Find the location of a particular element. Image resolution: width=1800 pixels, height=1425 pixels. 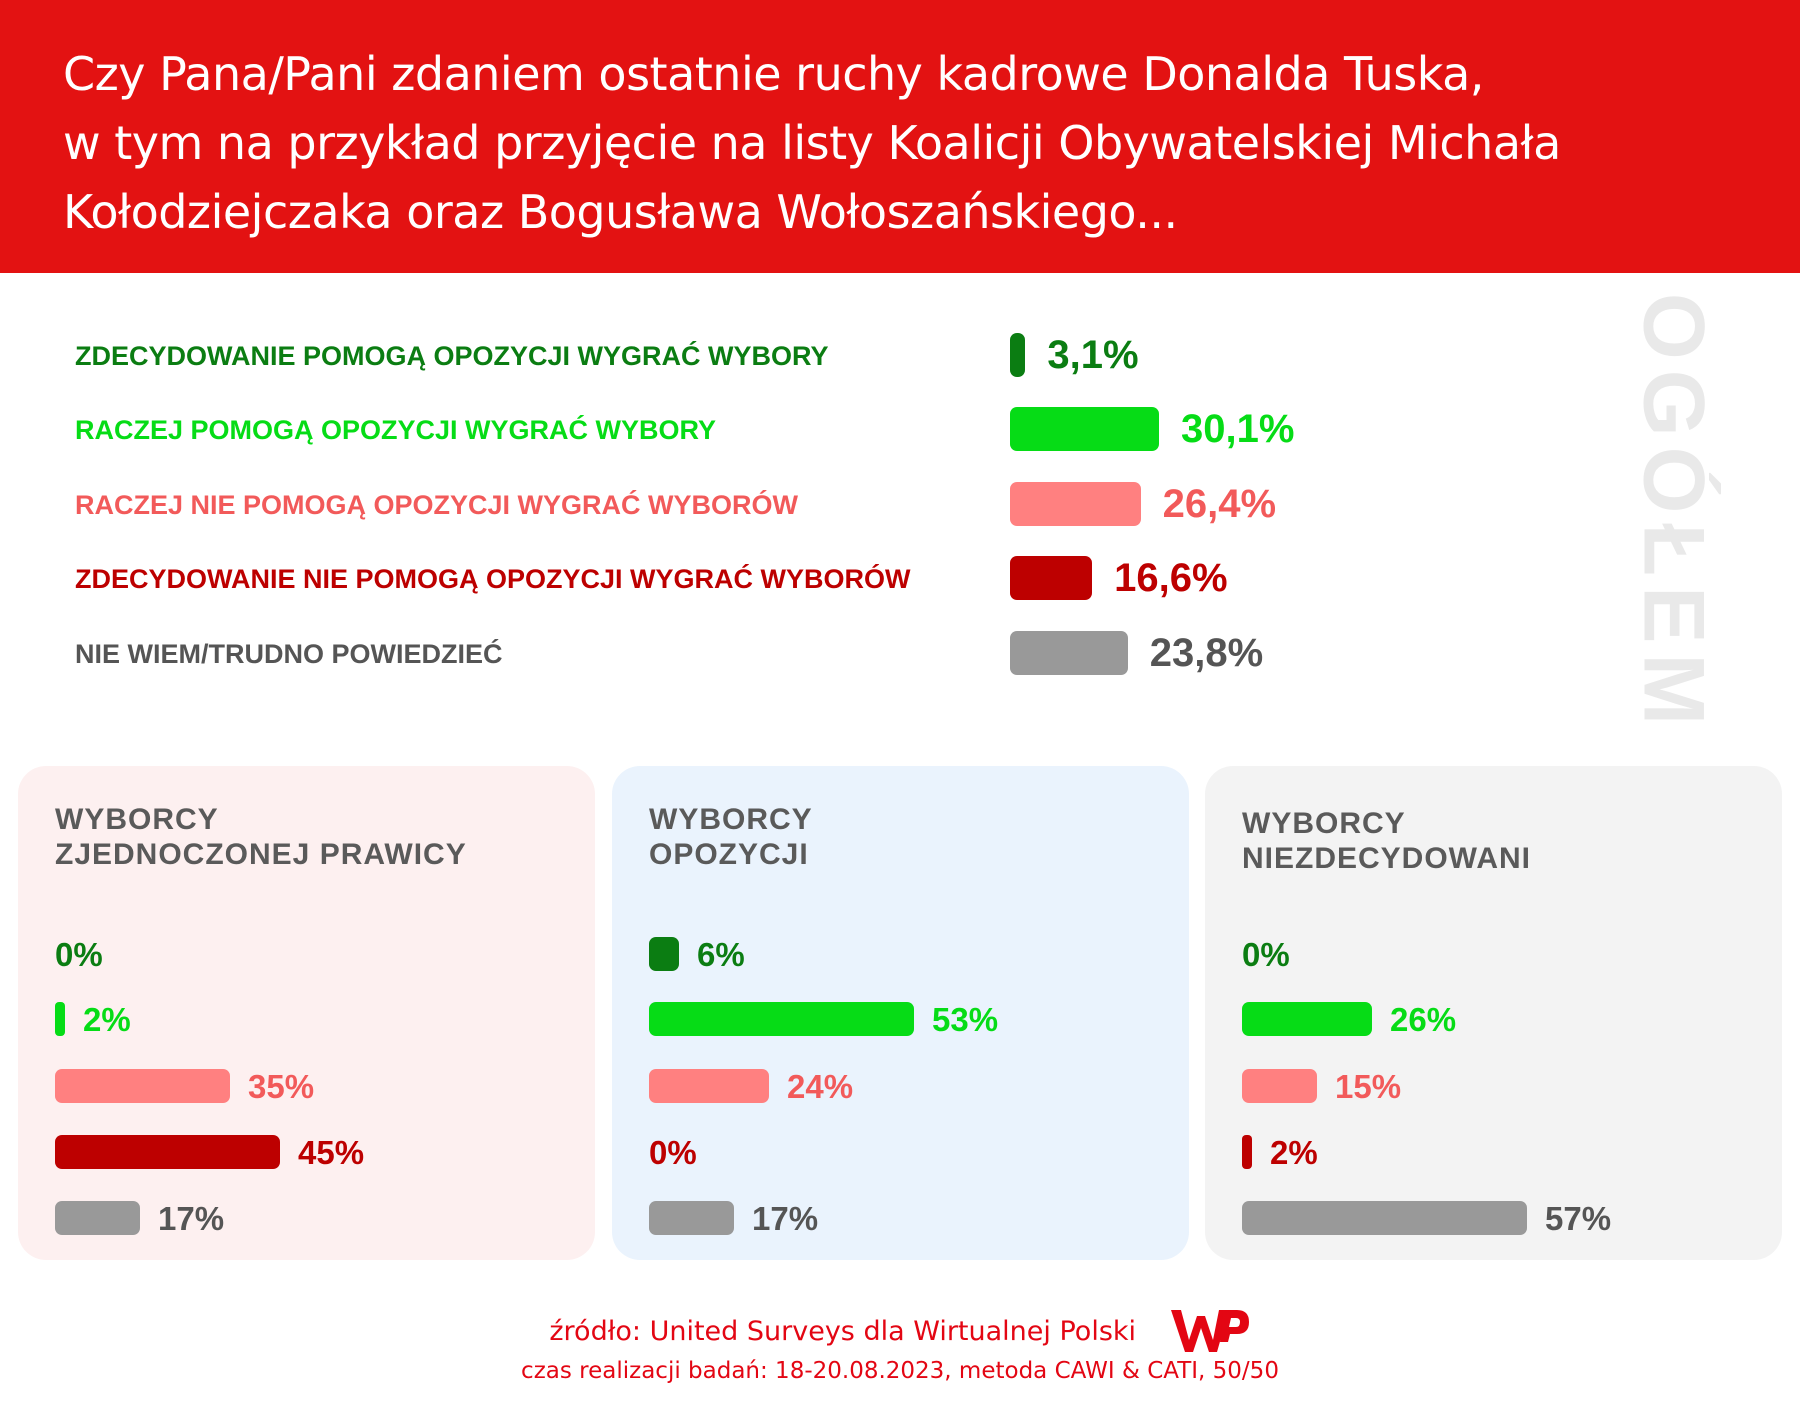

panel-title: WYBORCY OPOZYCJI is located at coordinates (731, 837).